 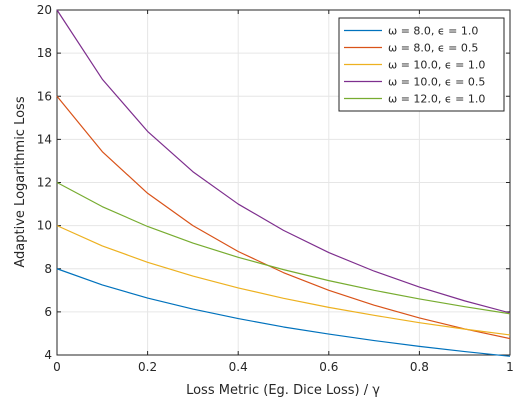 What do you see at coordinates (44, 53) in the screenshot?
I see `y-tick-label: 18` at bounding box center [44, 53].